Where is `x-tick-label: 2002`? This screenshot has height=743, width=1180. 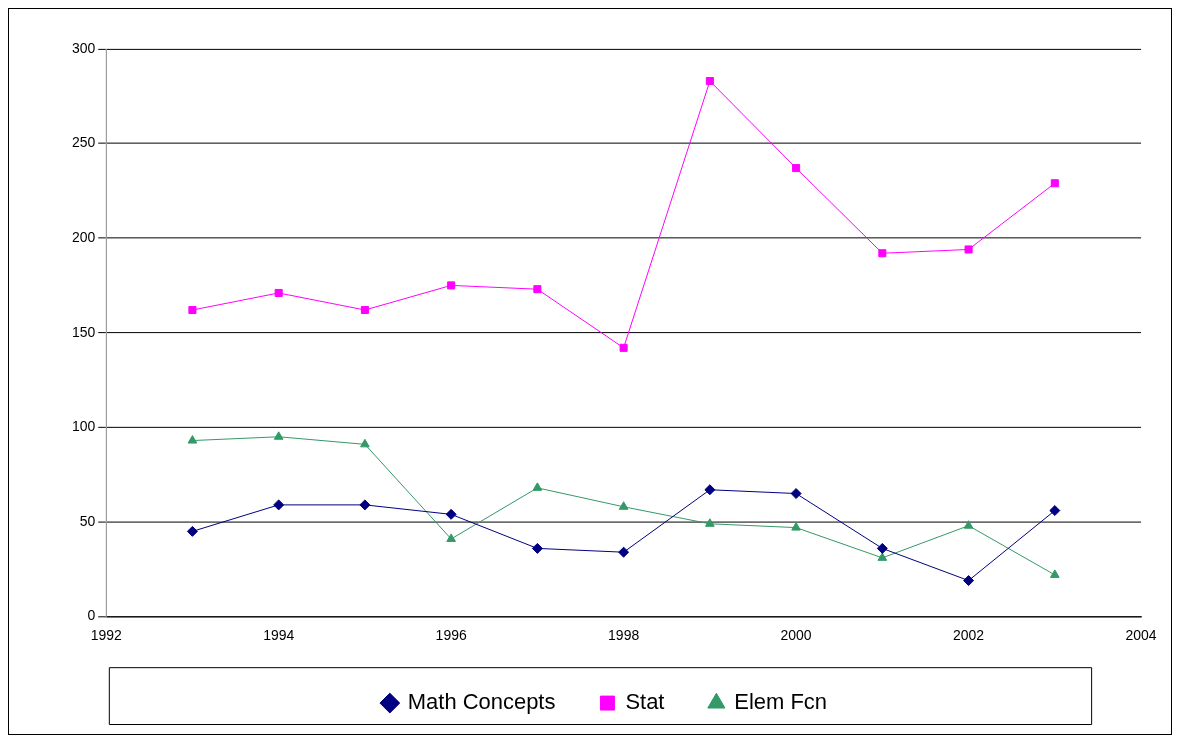
x-tick-label: 2002 is located at coordinates (969, 634).